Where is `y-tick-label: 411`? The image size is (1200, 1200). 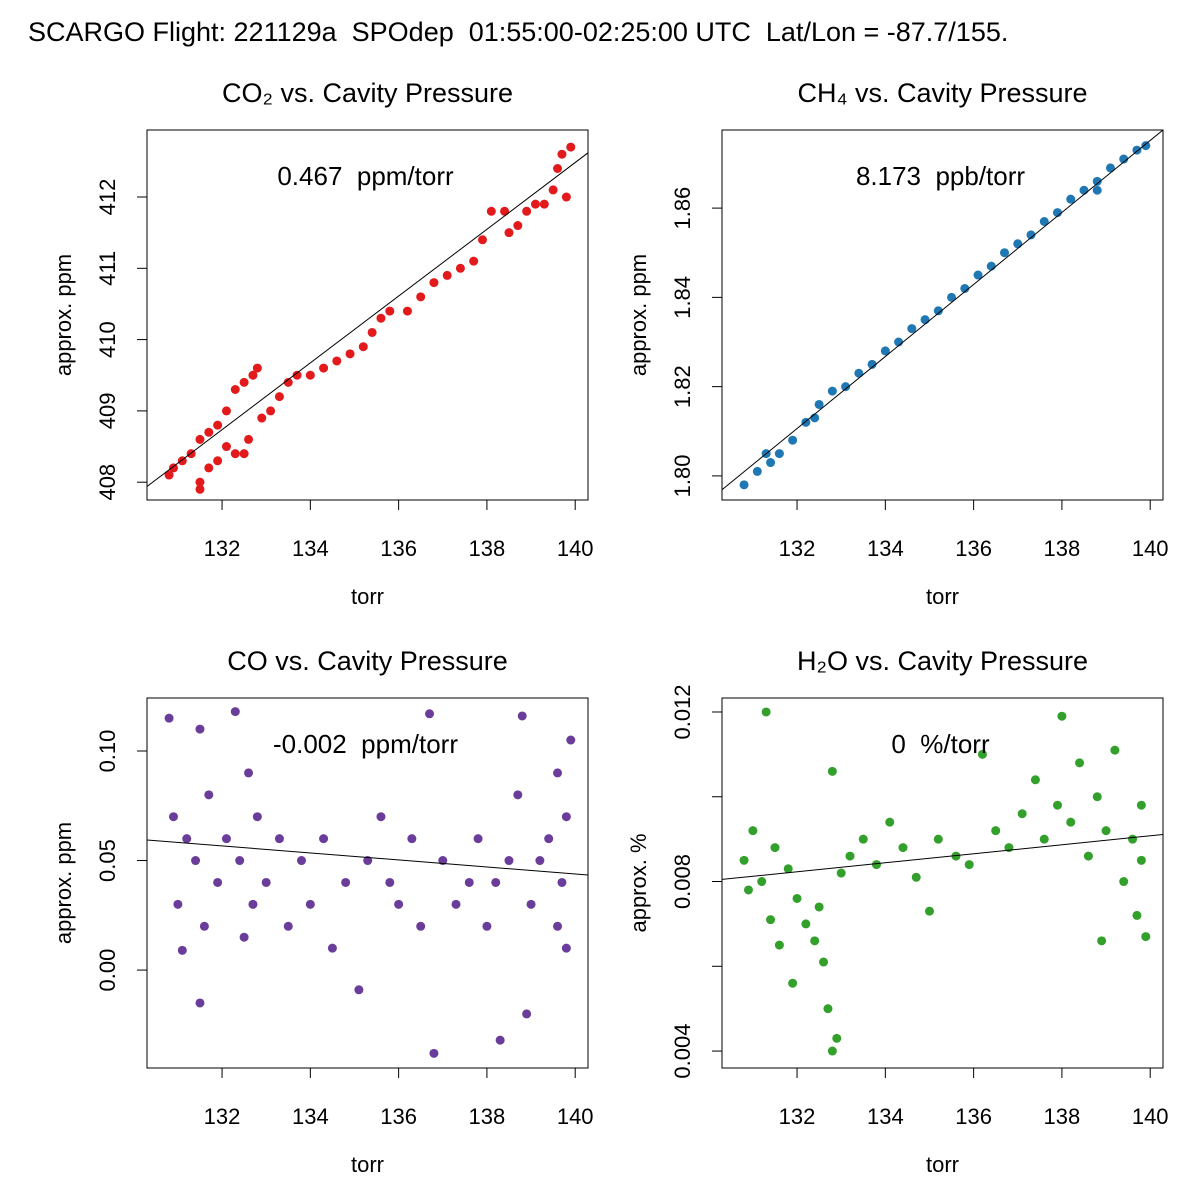
y-tick-label: 411 is located at coordinates (107, 268).